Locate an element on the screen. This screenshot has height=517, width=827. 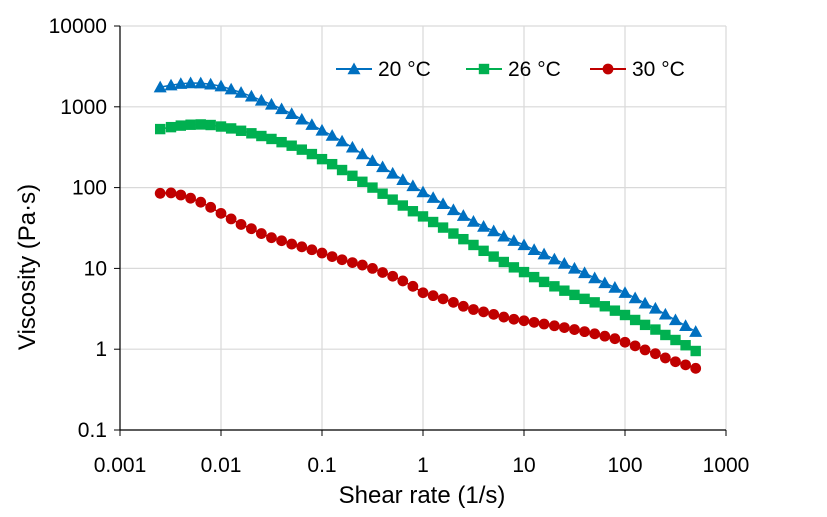
y-tick-label: 1000 is located at coordinates (83, 107).